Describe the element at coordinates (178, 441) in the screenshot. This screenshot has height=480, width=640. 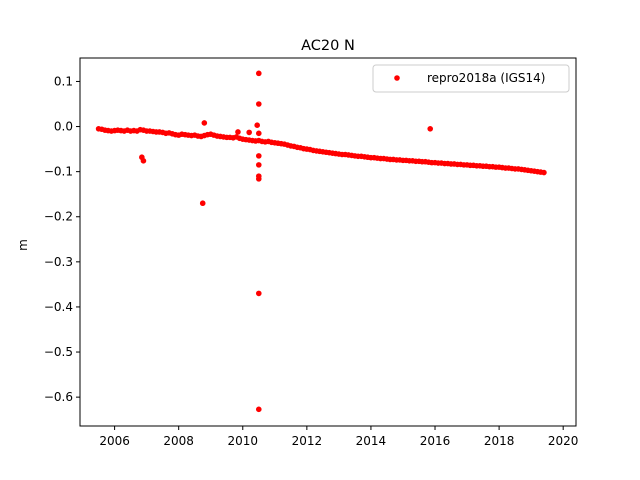
I see `x-tick-label: 2008` at that location.